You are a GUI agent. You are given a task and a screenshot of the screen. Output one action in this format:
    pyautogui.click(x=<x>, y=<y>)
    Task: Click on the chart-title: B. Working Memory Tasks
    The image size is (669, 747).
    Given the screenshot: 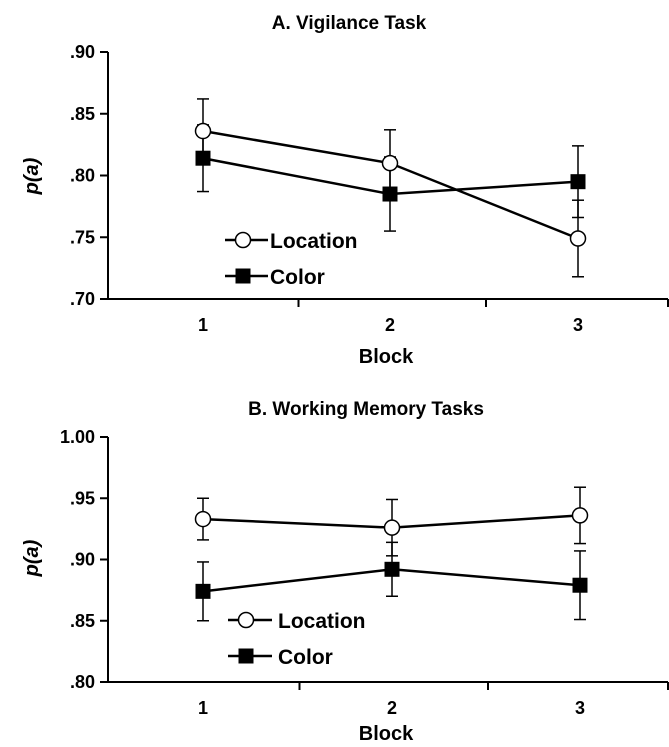 What is the action you would take?
    pyautogui.click(x=366, y=409)
    